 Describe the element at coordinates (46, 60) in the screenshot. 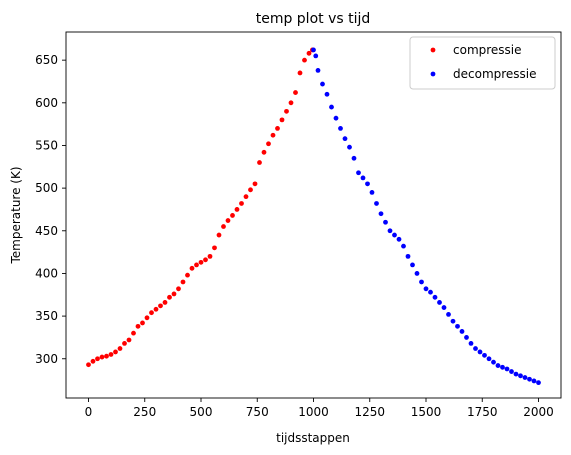

I see `y-tick-label-7: 650` at that location.